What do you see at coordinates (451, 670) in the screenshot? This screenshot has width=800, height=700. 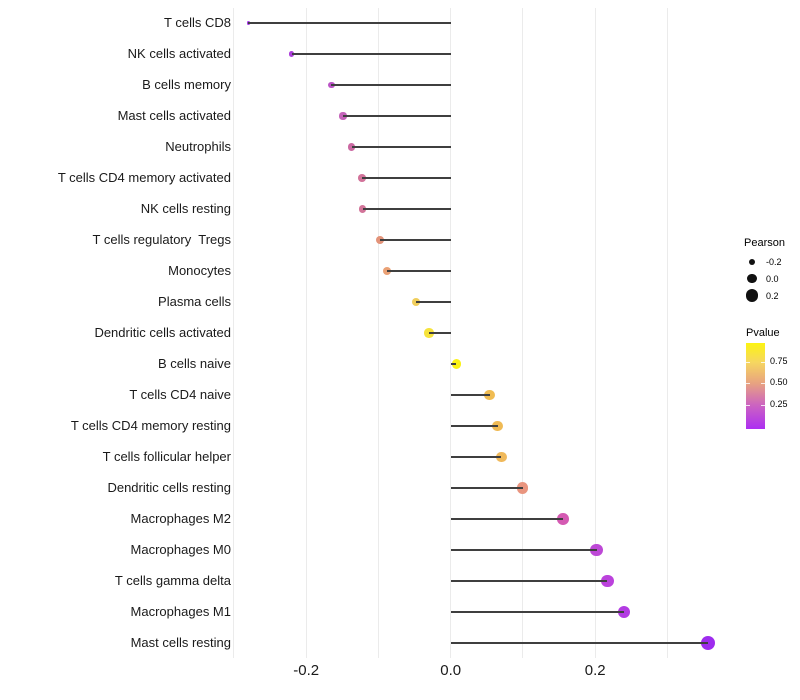 I see `x-tick-label: 0.0` at bounding box center [451, 670].